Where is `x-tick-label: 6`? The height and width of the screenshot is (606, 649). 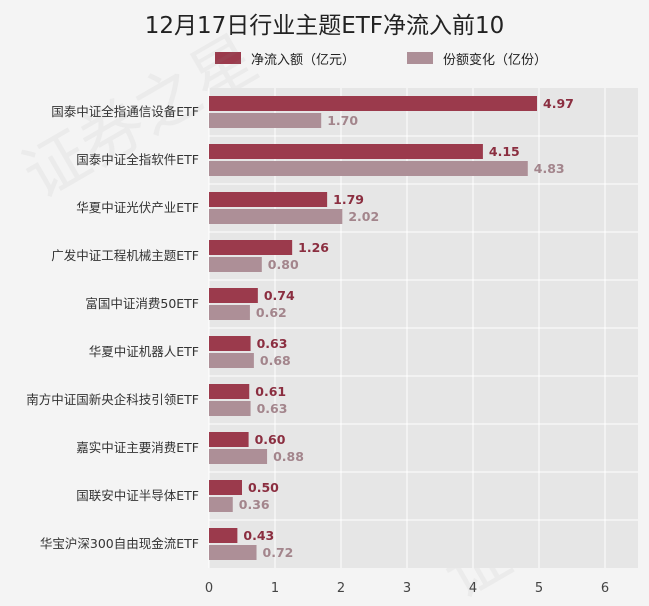 x-tick-label: 6 is located at coordinates (605, 588).